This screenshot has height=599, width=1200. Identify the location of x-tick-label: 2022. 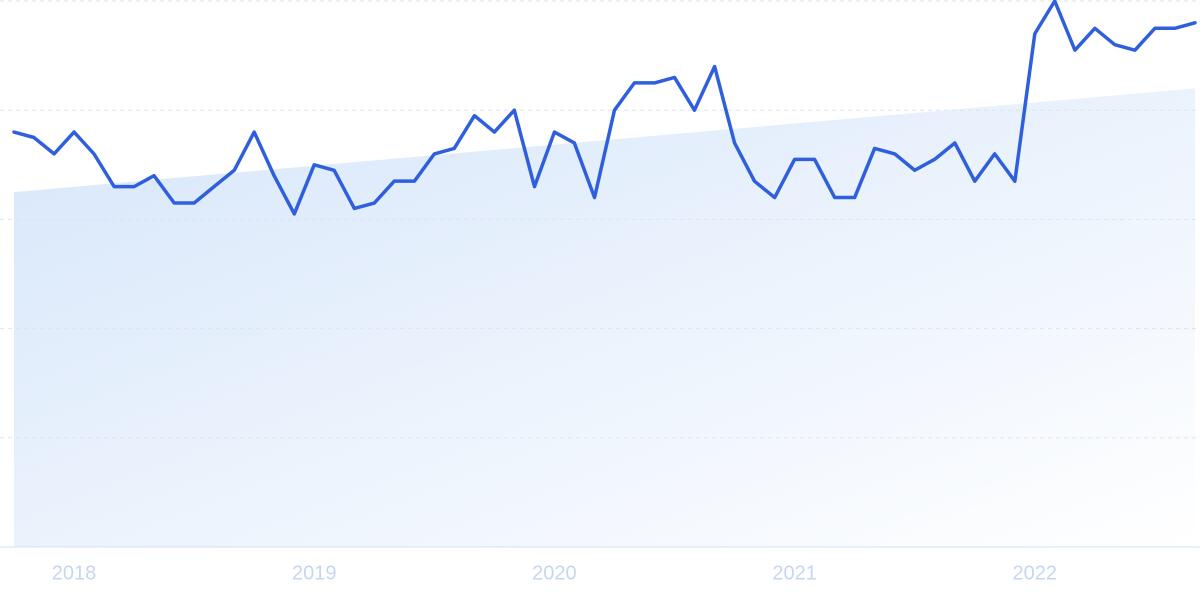
(1035, 573).